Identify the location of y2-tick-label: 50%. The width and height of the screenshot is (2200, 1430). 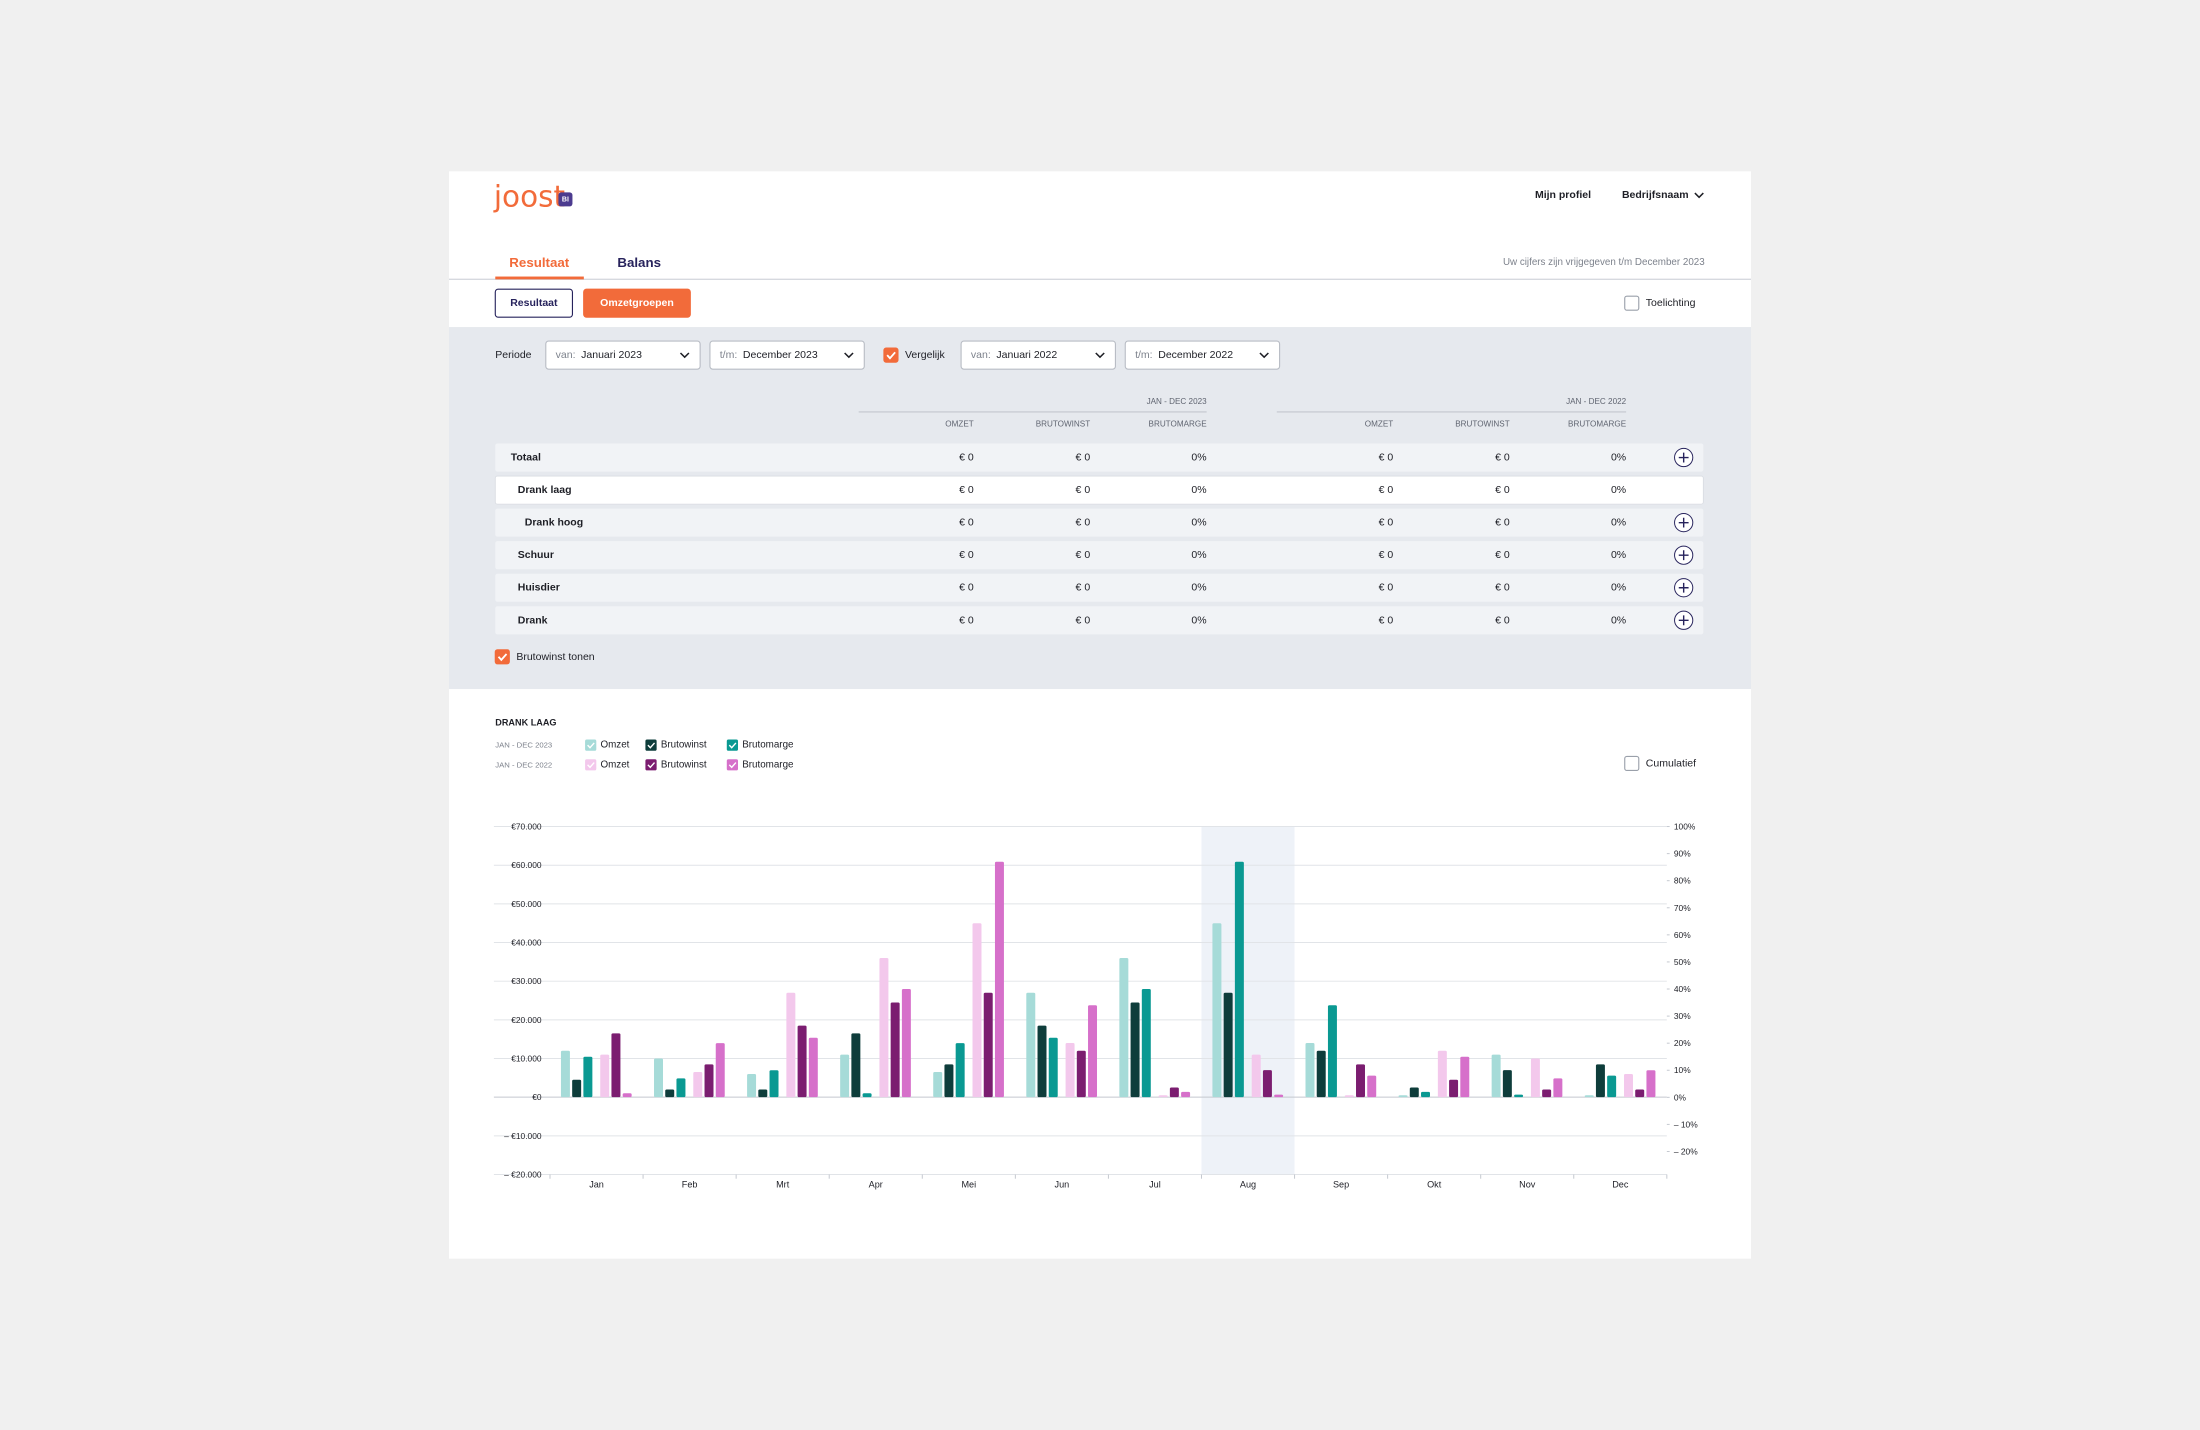
(1682, 962).